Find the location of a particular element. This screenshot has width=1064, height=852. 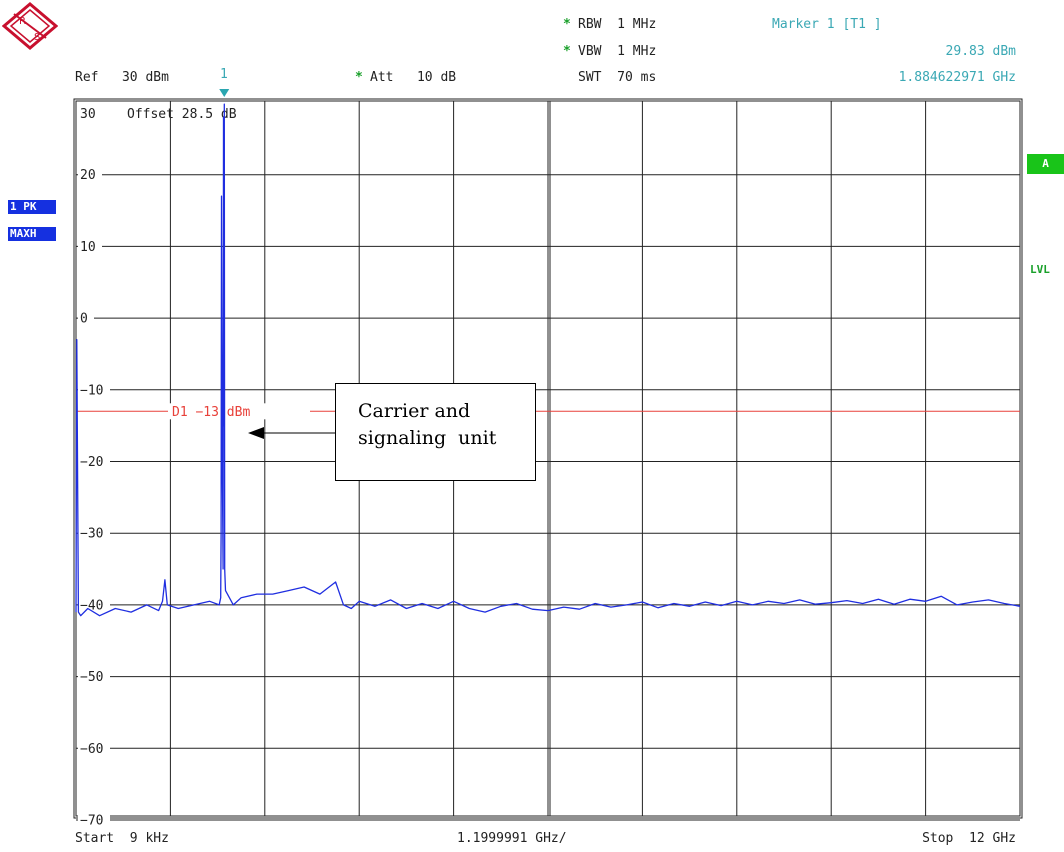

marker-triangle is located at coordinates (224, 93).